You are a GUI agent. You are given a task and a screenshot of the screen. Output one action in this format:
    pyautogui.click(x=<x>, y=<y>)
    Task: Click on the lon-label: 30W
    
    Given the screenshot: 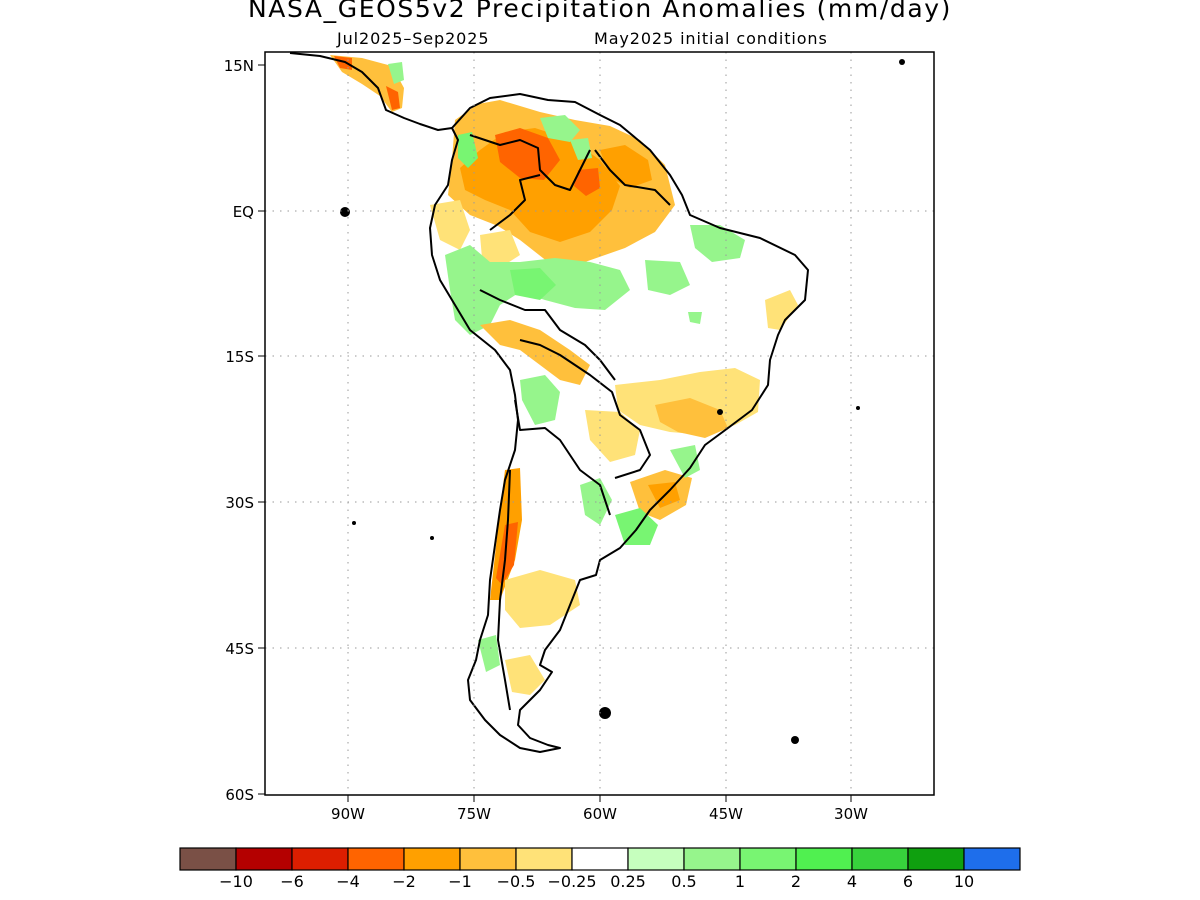 What is the action you would take?
    pyautogui.click(x=851, y=814)
    